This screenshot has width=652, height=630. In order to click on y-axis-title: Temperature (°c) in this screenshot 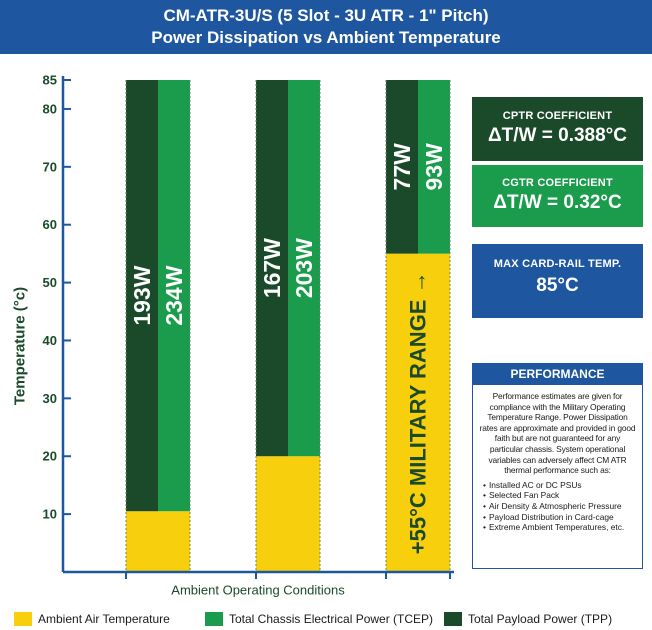, I will do `click(20, 346)`.